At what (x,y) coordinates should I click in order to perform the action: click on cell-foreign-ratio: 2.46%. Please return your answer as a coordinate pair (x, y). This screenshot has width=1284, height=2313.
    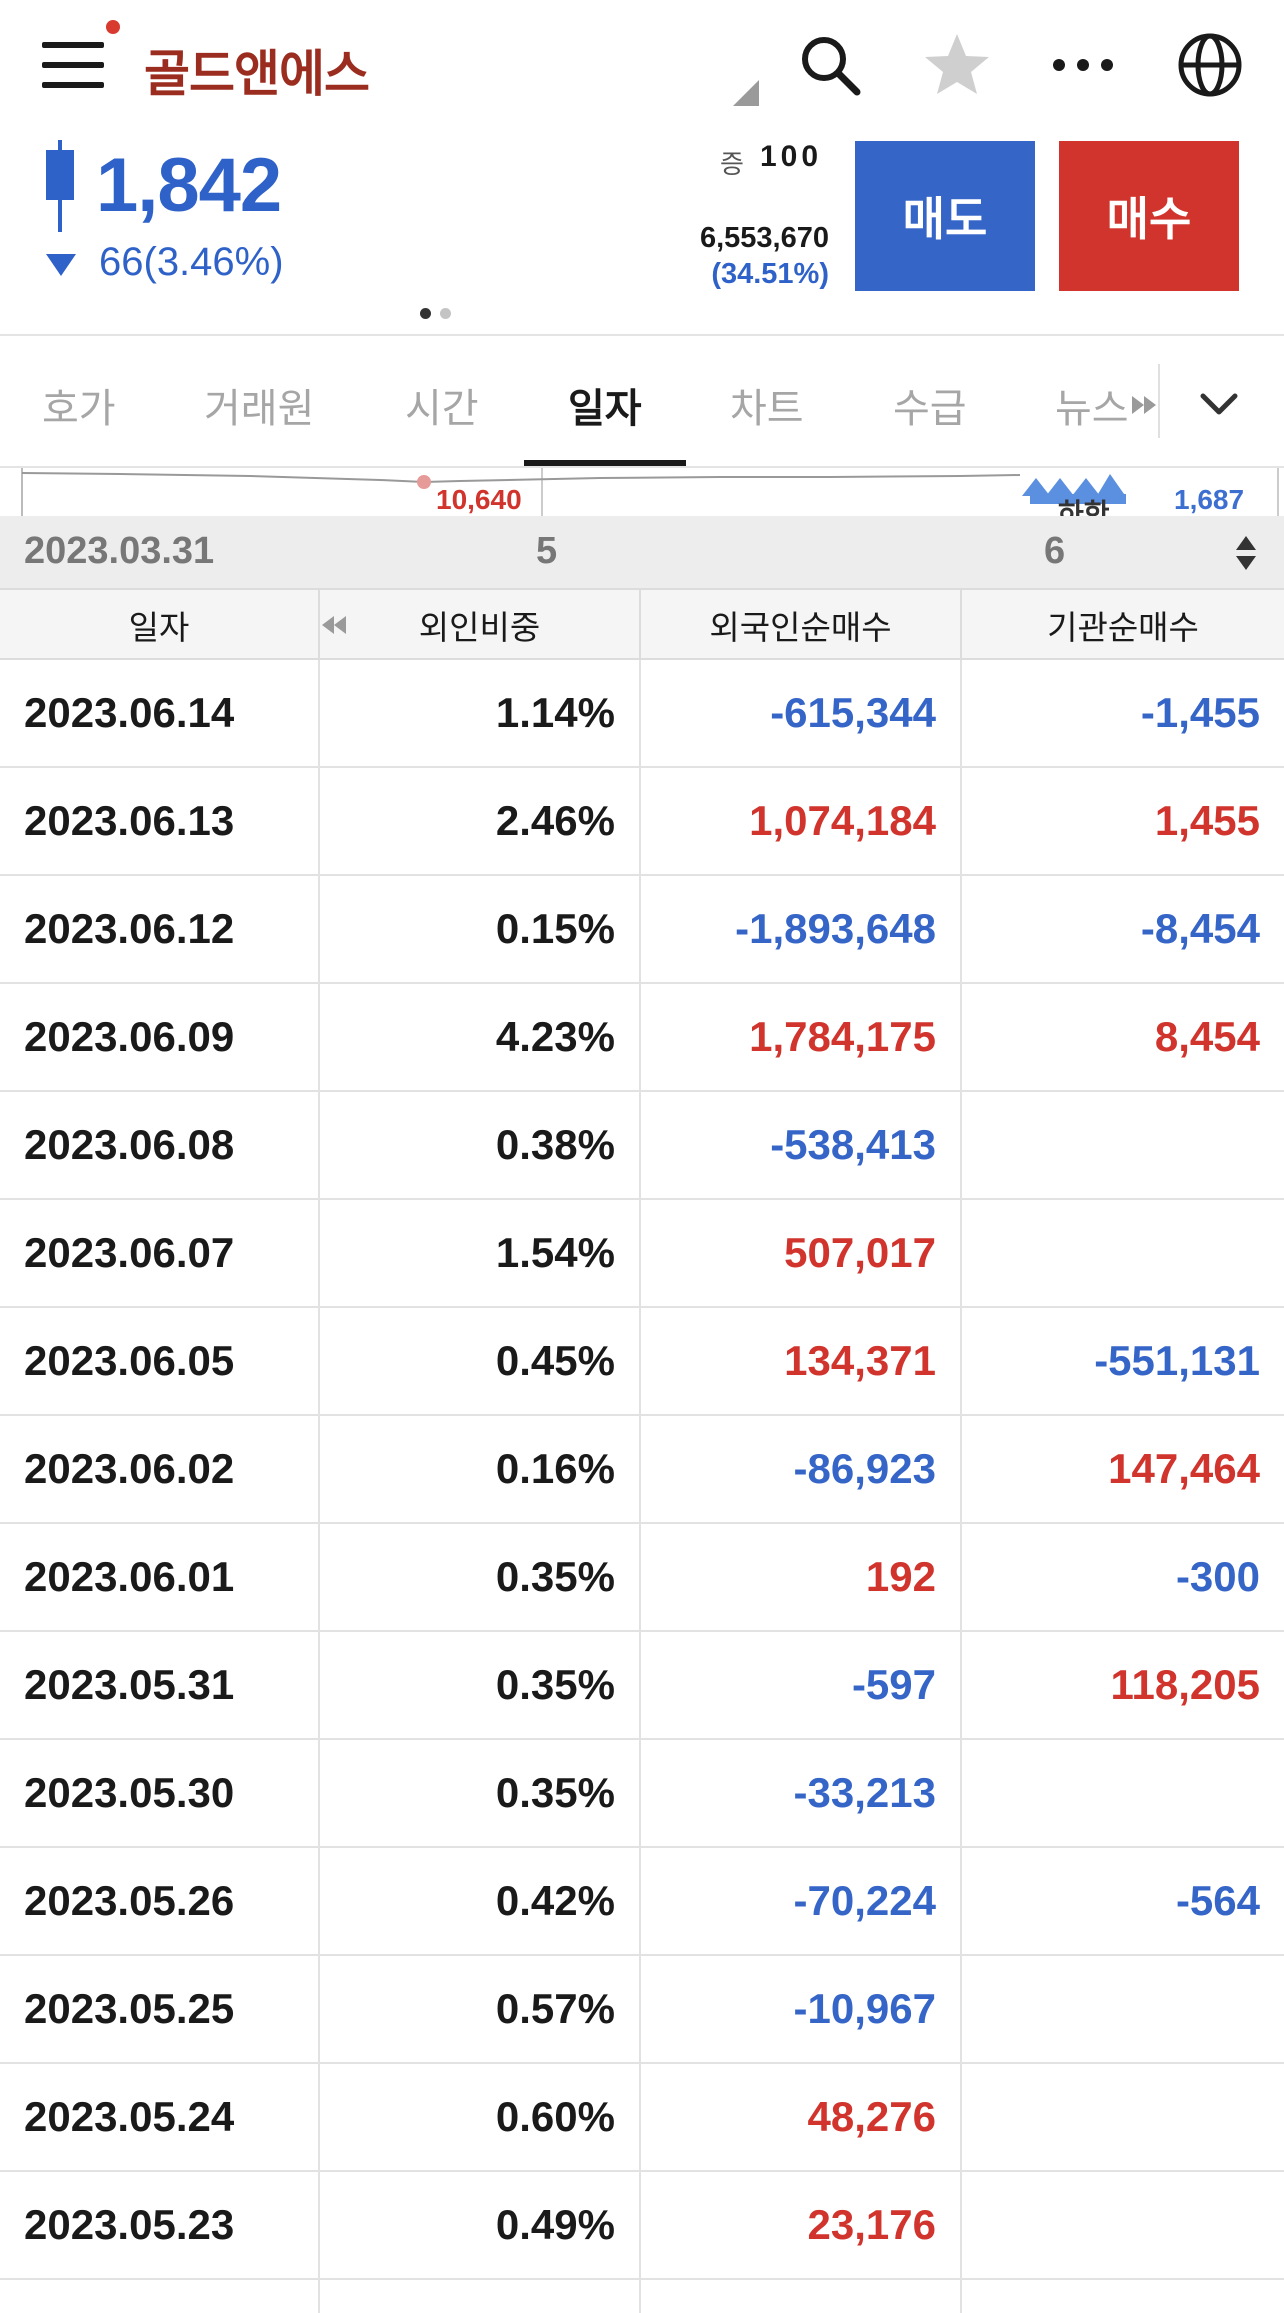
    Looking at the image, I should click on (480, 821).